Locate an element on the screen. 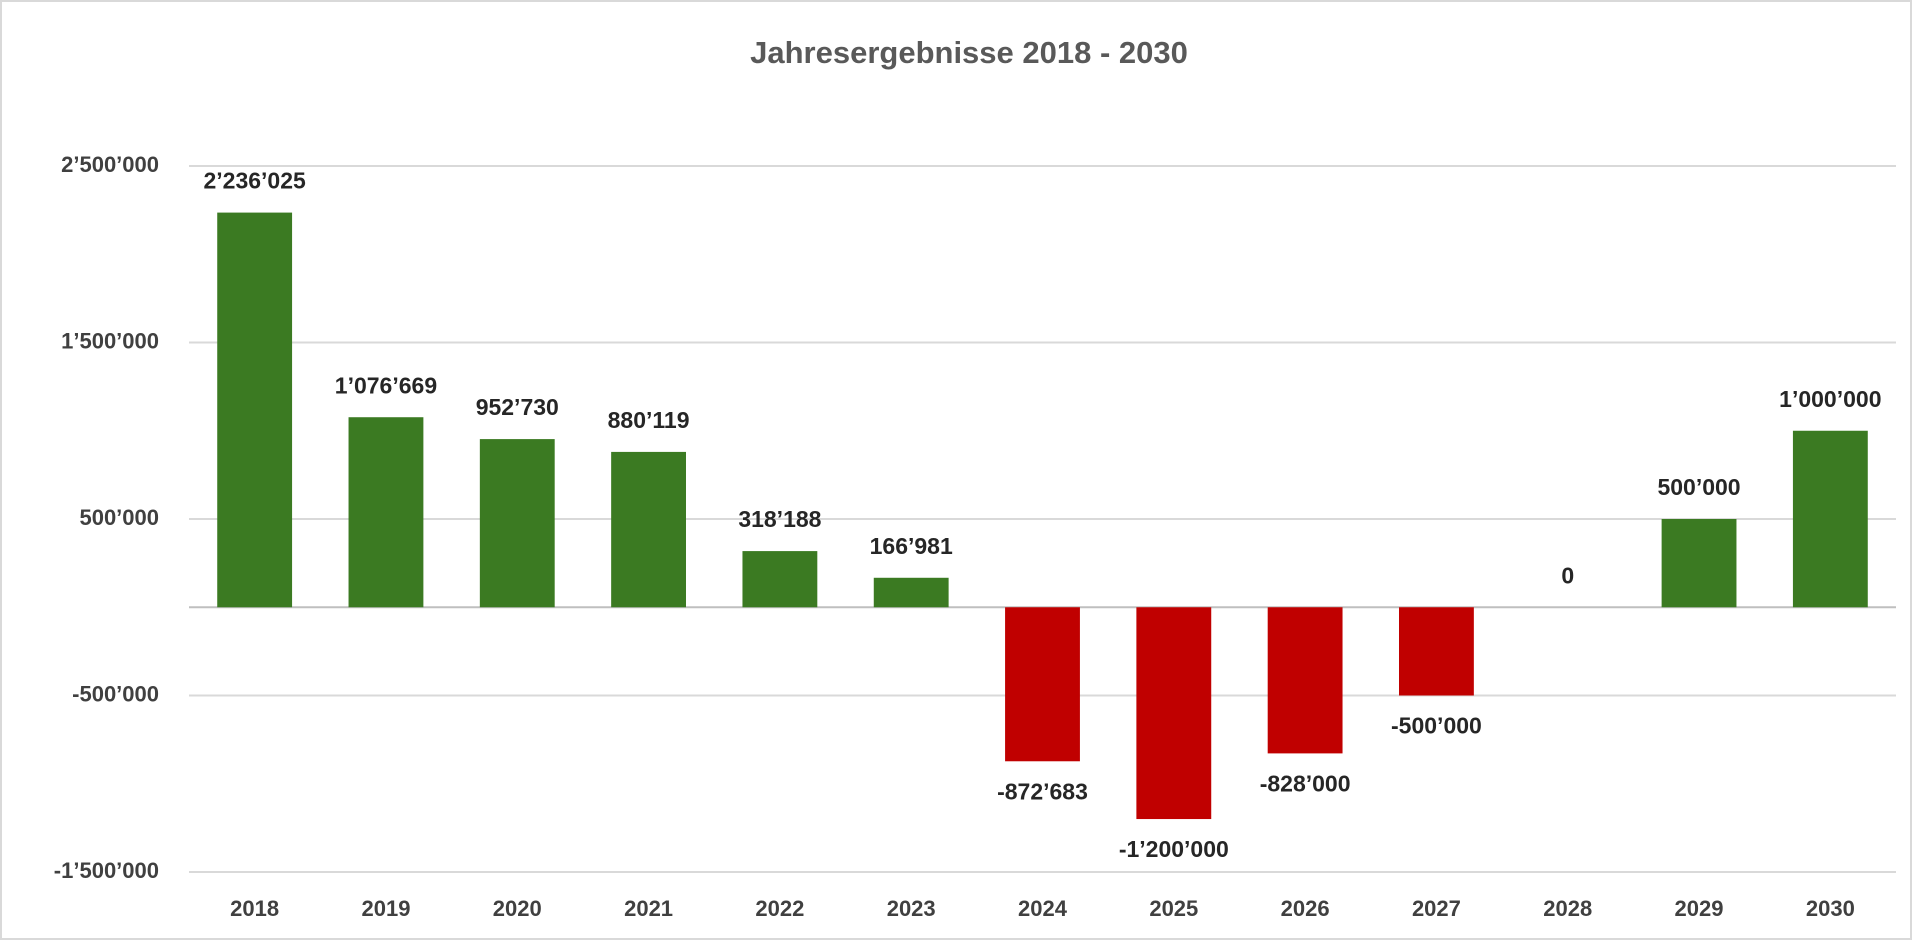  data-label: 166’981 is located at coordinates (911, 546).